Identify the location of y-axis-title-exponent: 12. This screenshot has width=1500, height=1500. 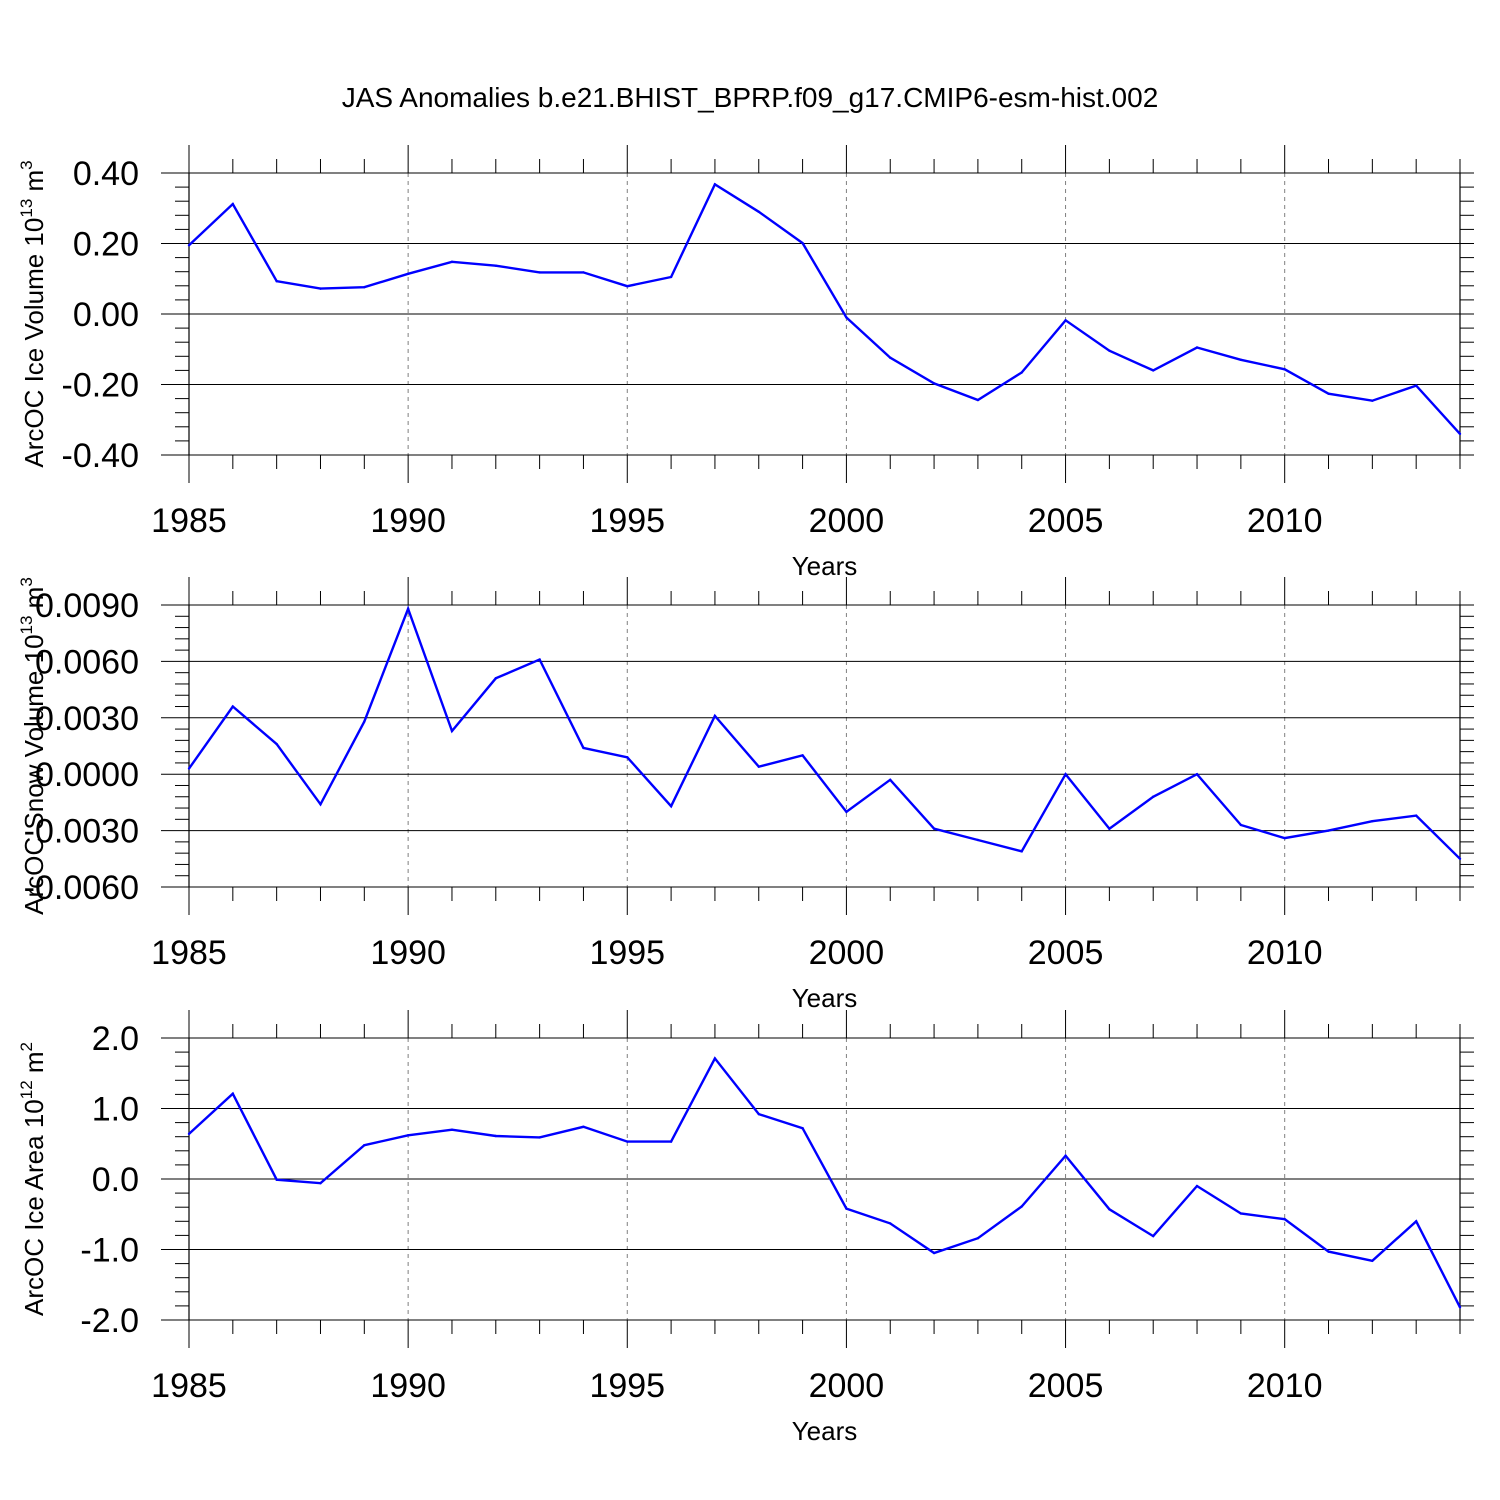
(26, 1089).